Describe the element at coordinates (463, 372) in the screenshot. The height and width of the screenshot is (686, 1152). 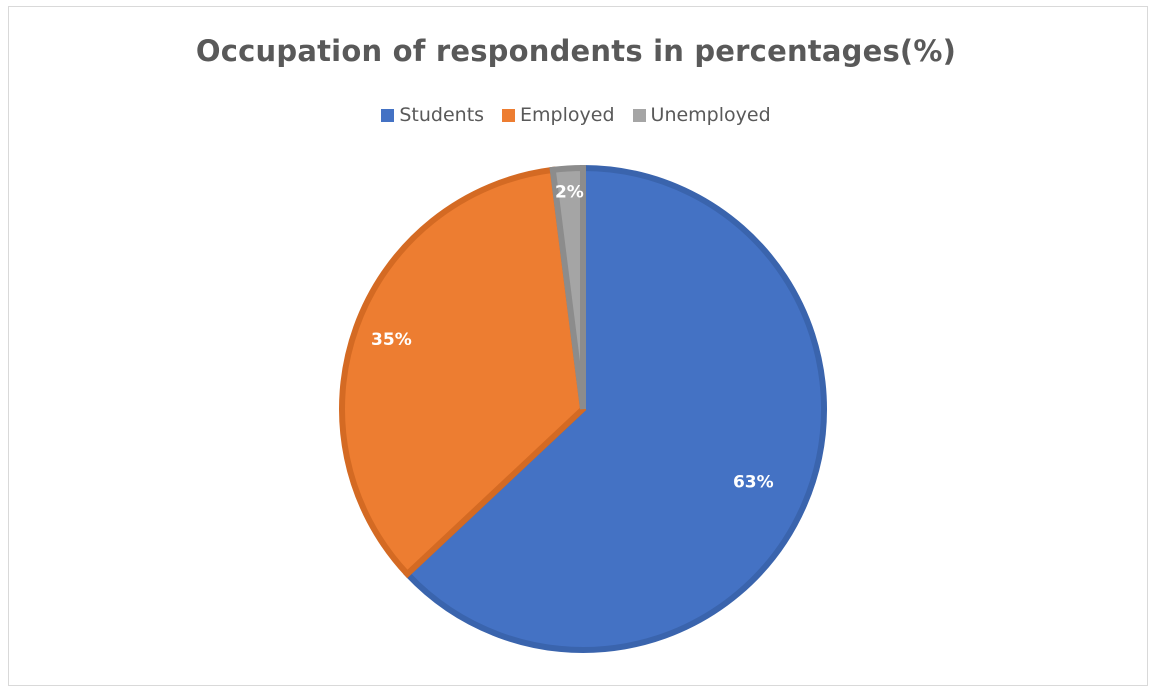
I see `pie-slice-employed` at that location.